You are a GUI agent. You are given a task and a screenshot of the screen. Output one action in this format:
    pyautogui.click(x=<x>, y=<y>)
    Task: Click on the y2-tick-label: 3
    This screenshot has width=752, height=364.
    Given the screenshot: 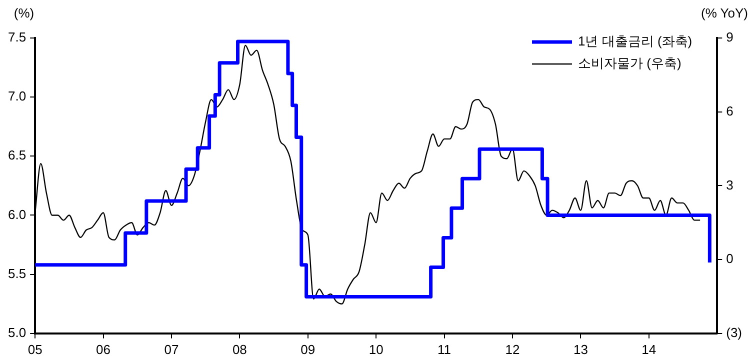 What is the action you would take?
    pyautogui.click(x=730, y=184)
    